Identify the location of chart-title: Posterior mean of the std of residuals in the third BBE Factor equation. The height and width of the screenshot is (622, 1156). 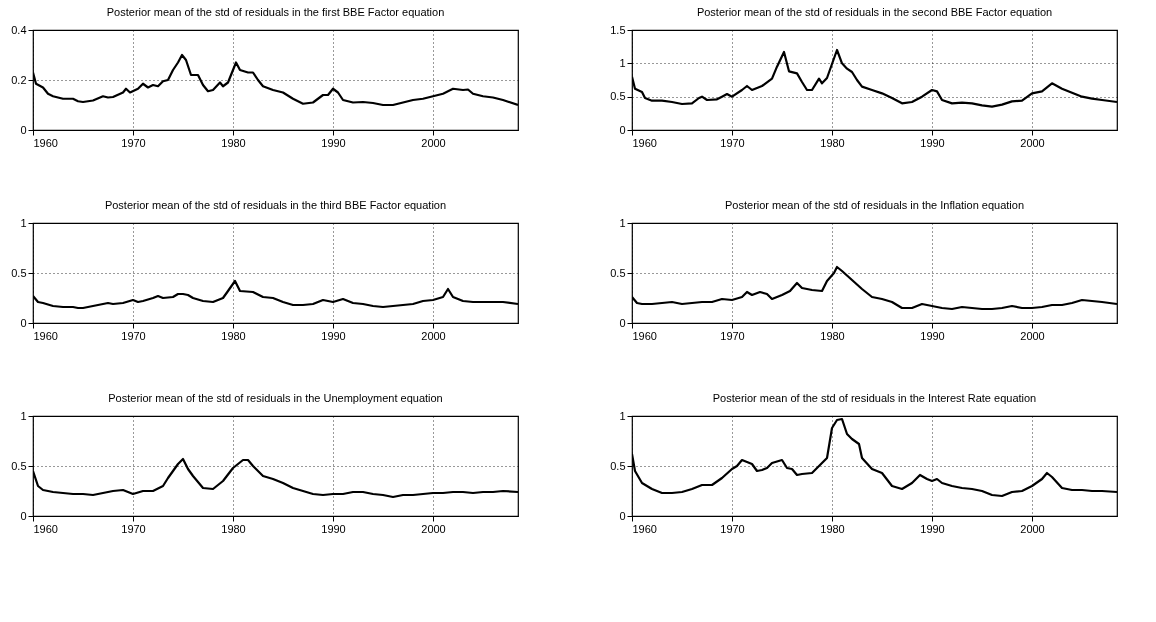
(275, 205).